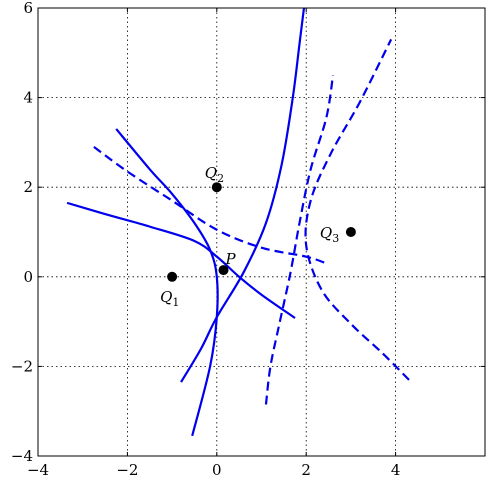 The width and height of the screenshot is (486, 481). I want to click on x-tick-label: 0, so click(217, 470).